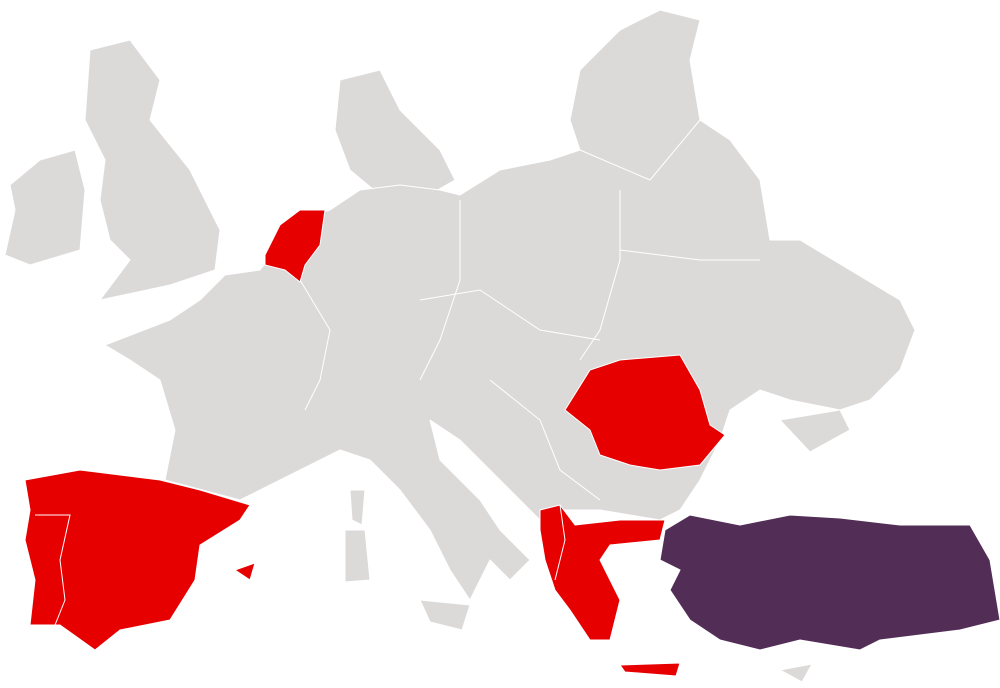  Describe the element at coordinates (395, 135) in the screenshot. I see `region-scandinavia-south` at that location.